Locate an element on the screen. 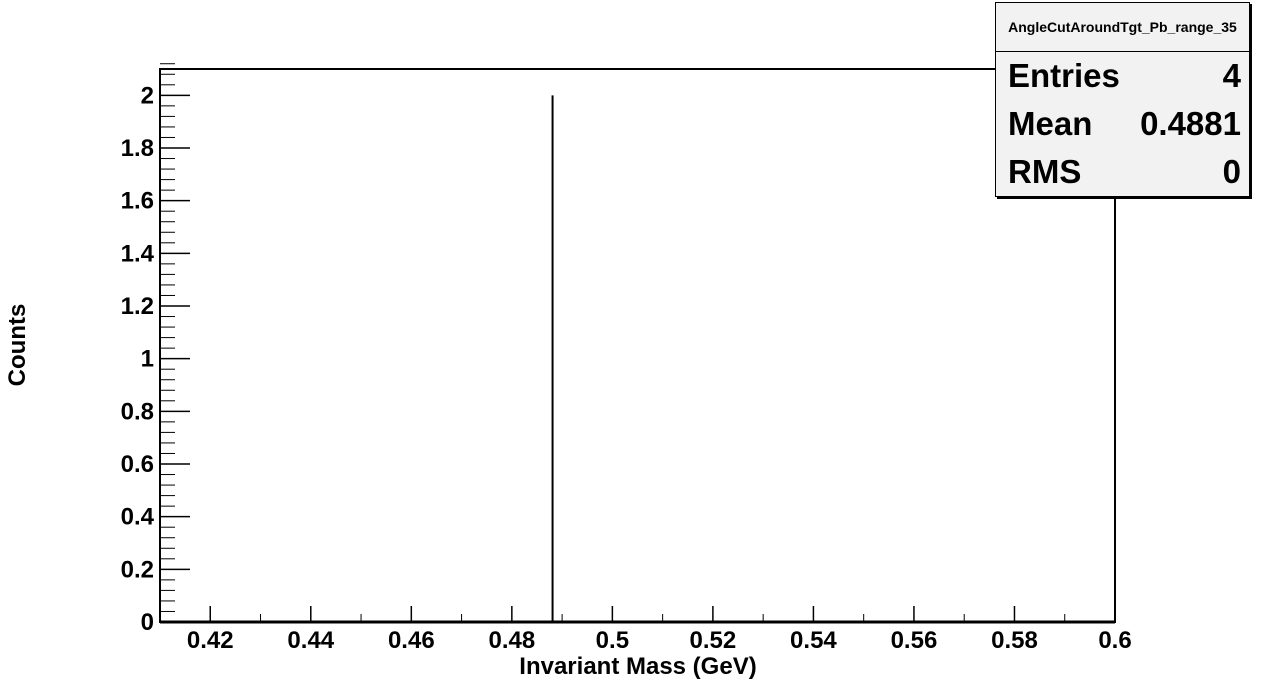 The image size is (1276, 692). stats-title: AngleCutAroundTgt_Pb_range_35 is located at coordinates (1122, 27).